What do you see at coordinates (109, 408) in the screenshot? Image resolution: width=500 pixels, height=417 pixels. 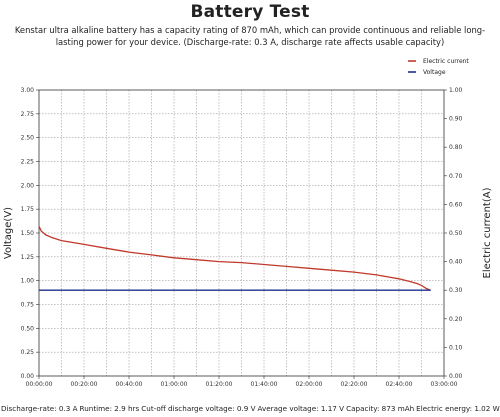 I see `stat-runtime: Runtime: 2.9 hrs` at bounding box center [109, 408].